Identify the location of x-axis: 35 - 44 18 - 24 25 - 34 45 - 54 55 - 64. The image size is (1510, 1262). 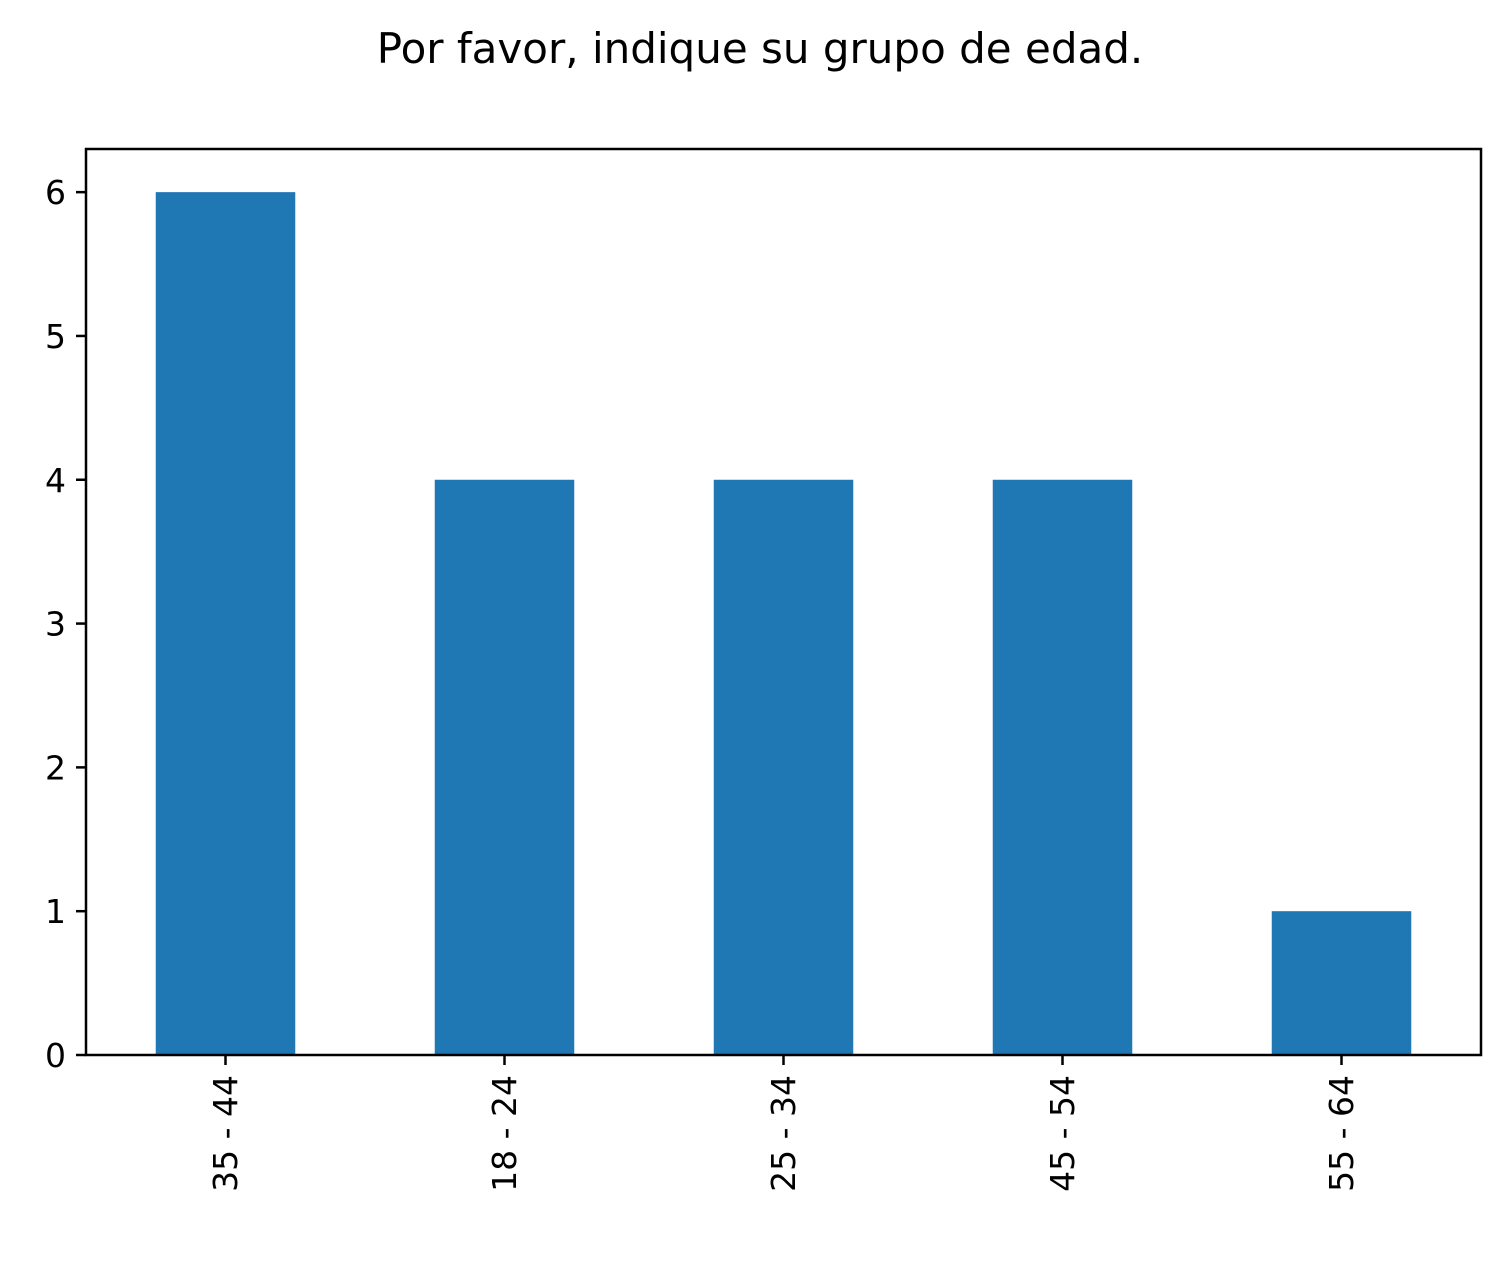
(783, 1123).